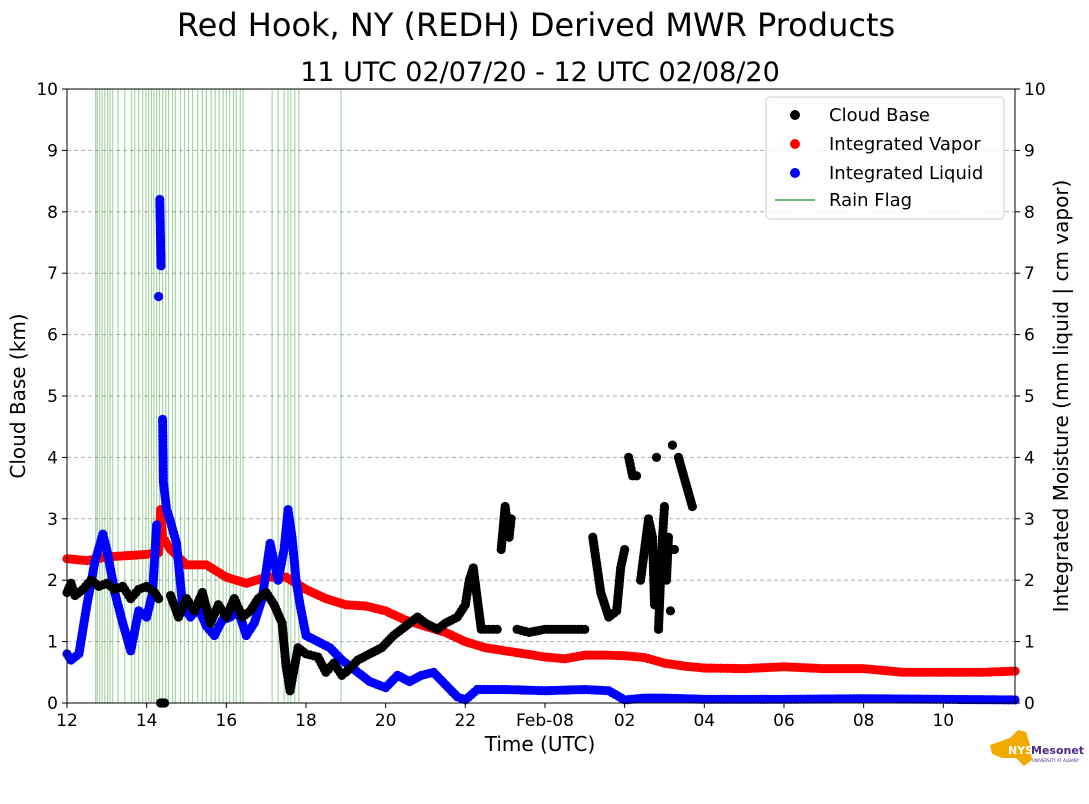  I want to click on x-tick-label: 12, so click(67, 721).